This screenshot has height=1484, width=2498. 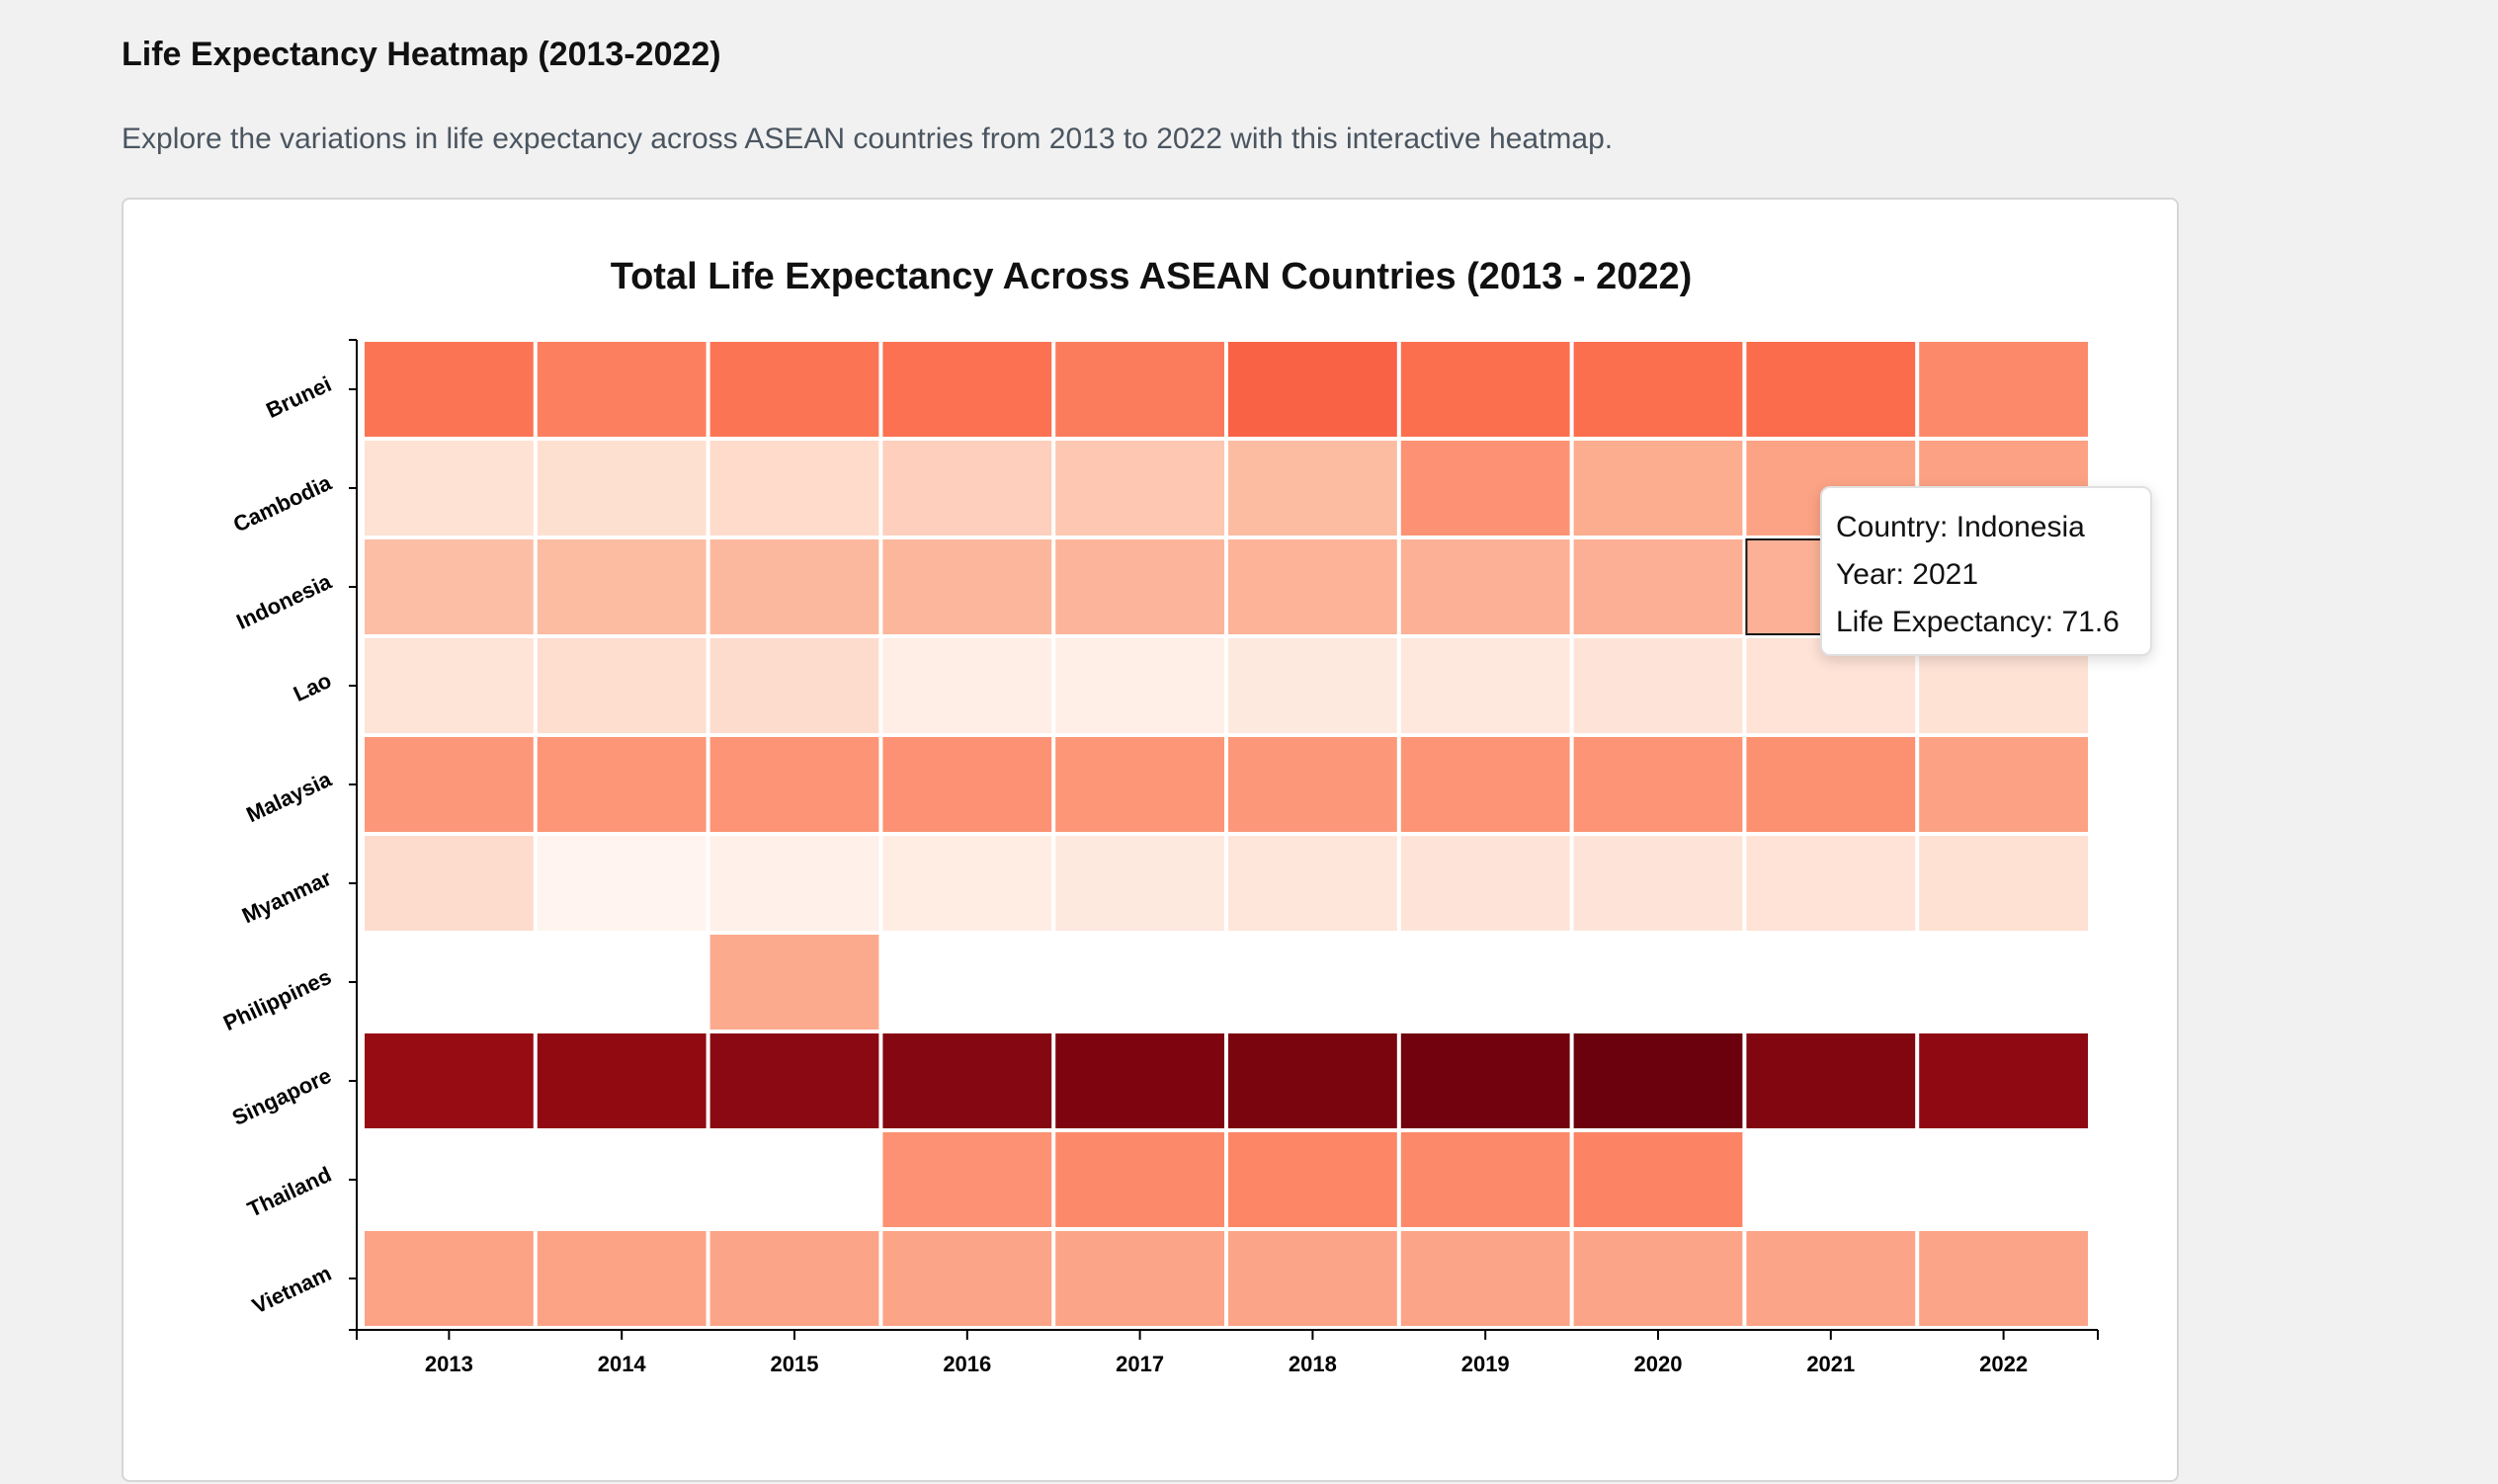 I want to click on heatmap-cell-myanmar-2019, so click(x=1485, y=883).